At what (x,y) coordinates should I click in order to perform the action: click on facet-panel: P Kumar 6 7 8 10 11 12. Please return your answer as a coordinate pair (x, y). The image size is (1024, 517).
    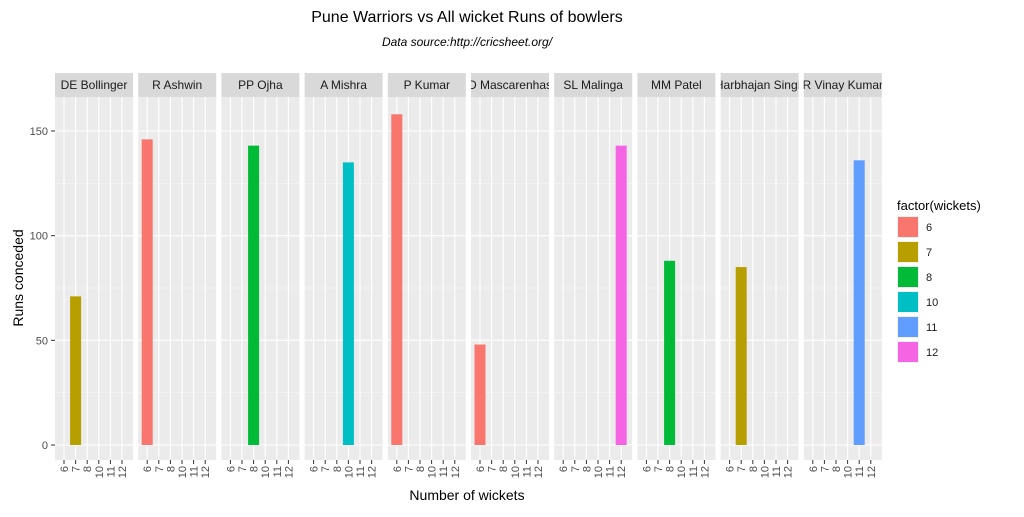
    Looking at the image, I should click on (426, 275).